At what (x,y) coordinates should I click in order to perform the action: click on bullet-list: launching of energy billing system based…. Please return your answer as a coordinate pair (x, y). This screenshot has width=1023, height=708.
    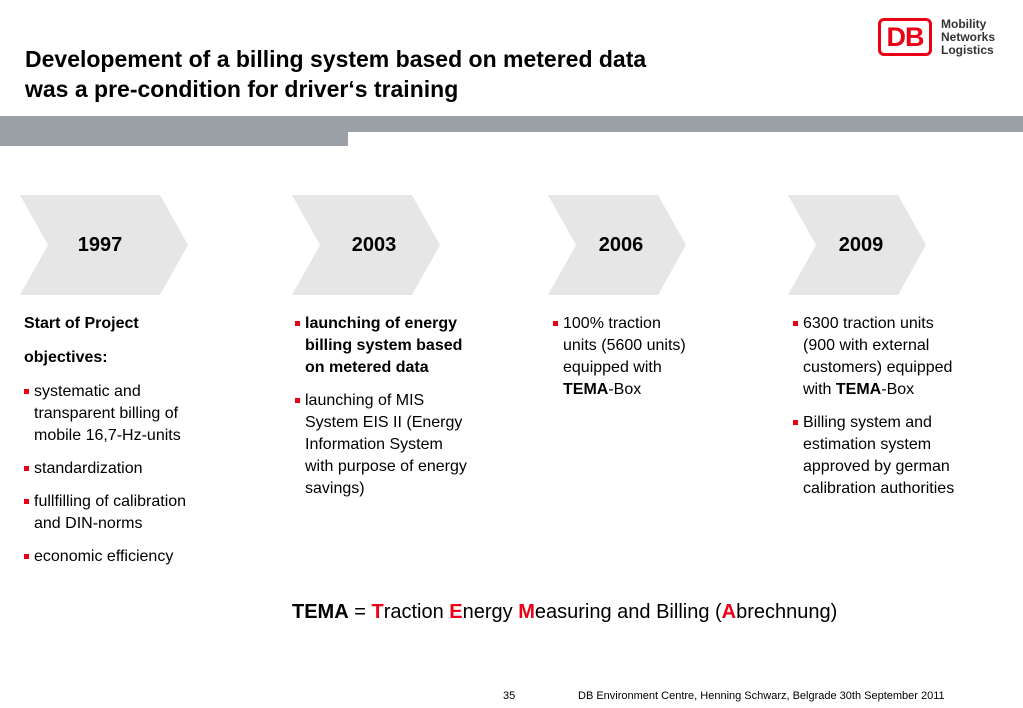
    Looking at the image, I should click on (382, 406).